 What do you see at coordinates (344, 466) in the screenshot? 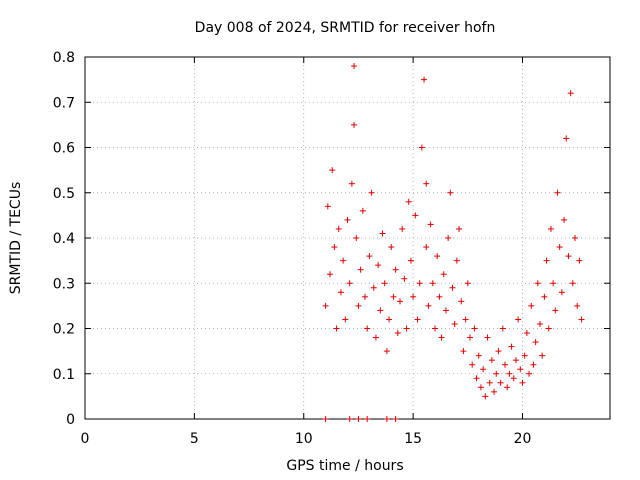
I see `x-axis-label: GPS time / hours` at bounding box center [344, 466].